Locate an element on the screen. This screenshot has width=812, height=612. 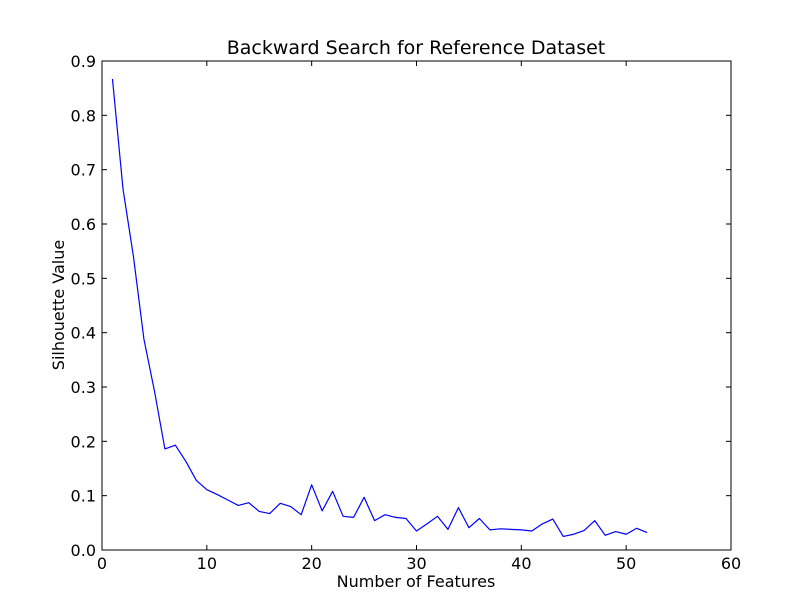
x-tick-label: 40 is located at coordinates (521, 563).